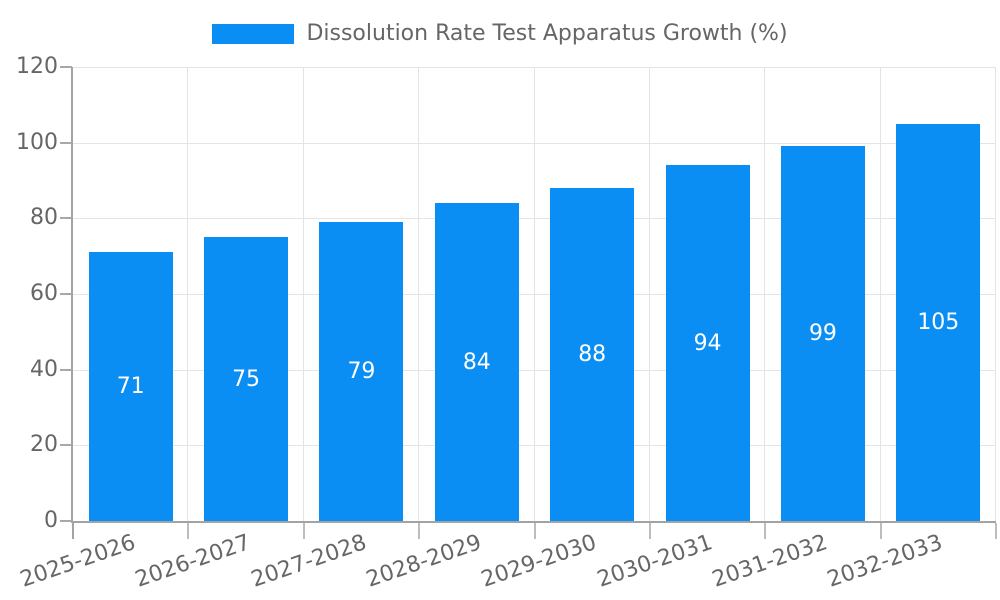 The width and height of the screenshot is (1000, 600). Describe the element at coordinates (37, 66) in the screenshot. I see `y-tick-label: 120` at that location.